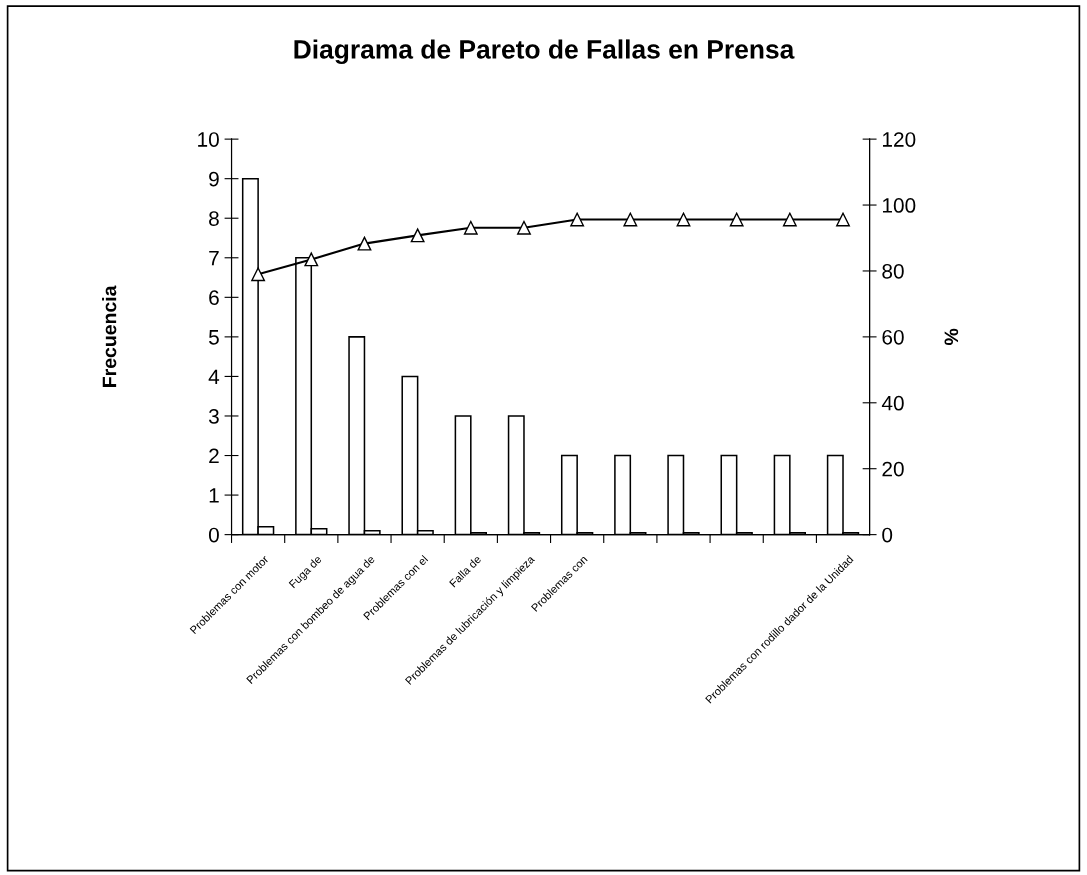 The width and height of the screenshot is (1087, 875). What do you see at coordinates (214, 218) in the screenshot?
I see `y-tick-label: 8` at bounding box center [214, 218].